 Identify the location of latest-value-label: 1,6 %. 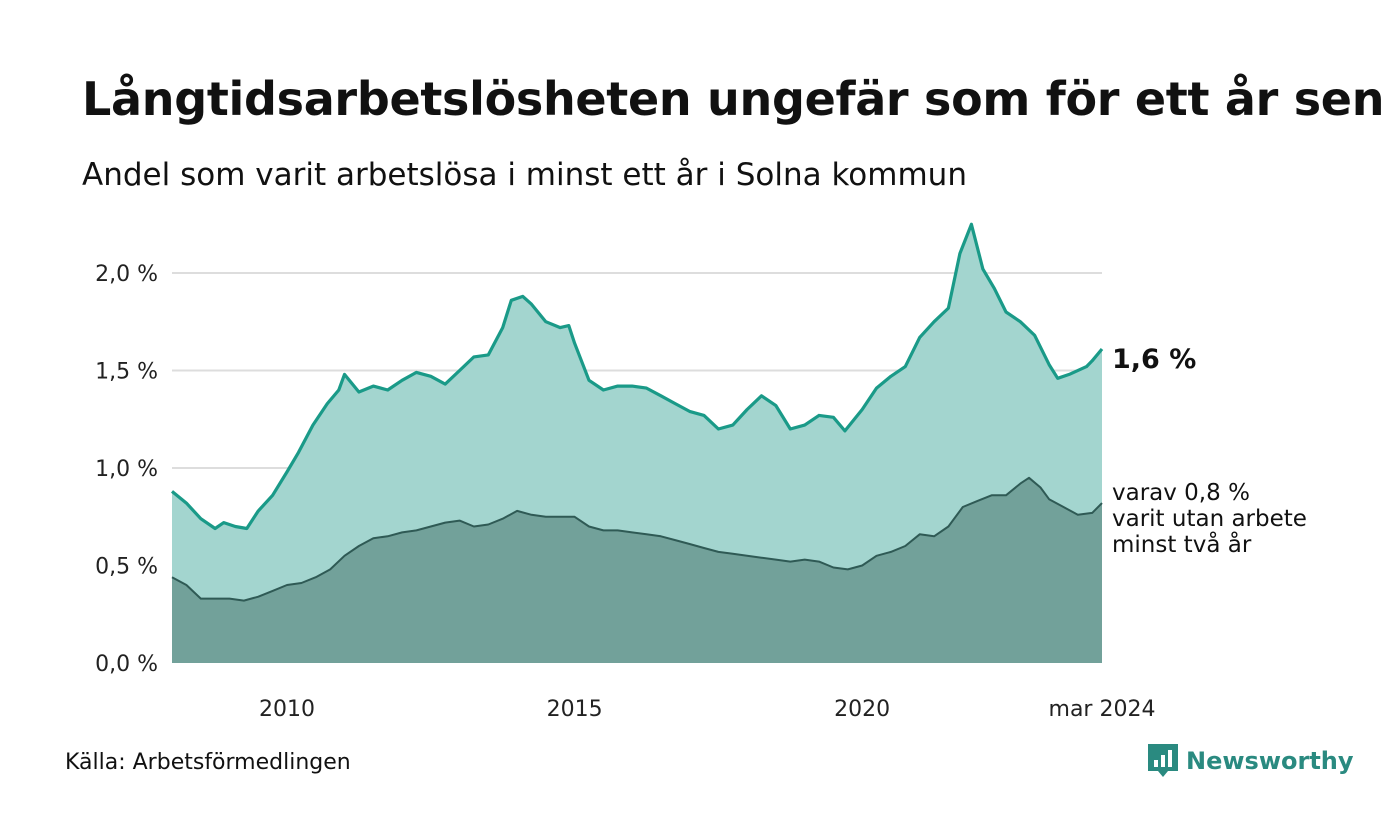
(1154, 359).